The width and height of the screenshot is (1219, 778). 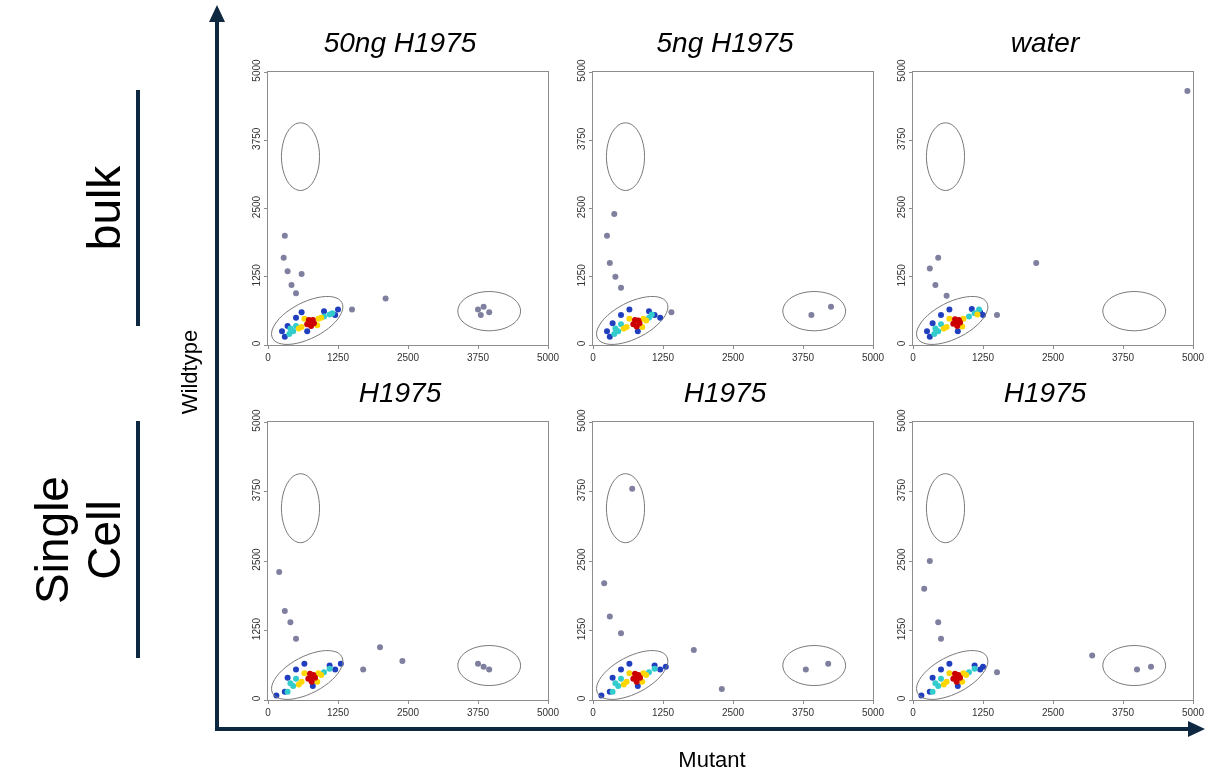 I want to click on text: Single Cell, so click(x=78, y=540).